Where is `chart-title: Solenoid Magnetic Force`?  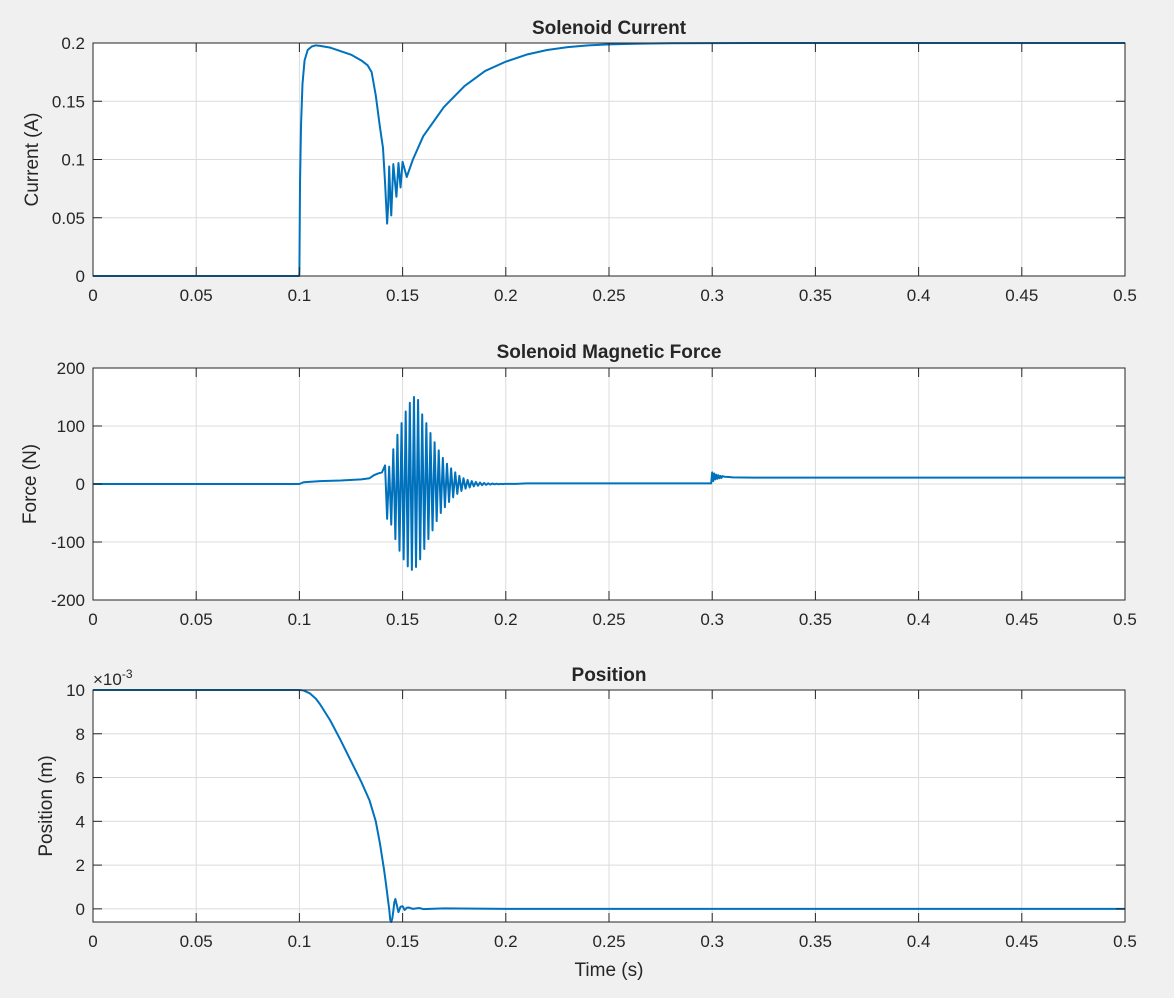 chart-title: Solenoid Magnetic Force is located at coordinates (609, 352).